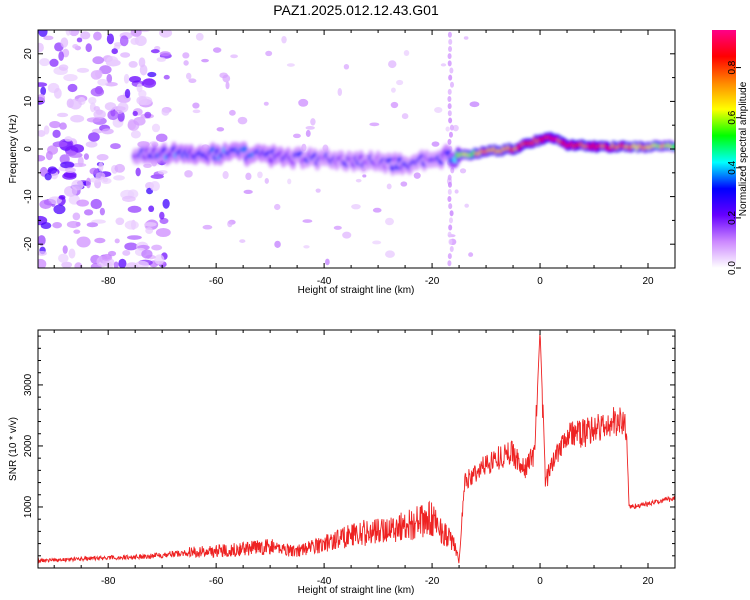 Image resolution: width=750 pixels, height=600 pixels. I want to click on figure-title: PAZ1.2025.012.12.43.G01, so click(356, 10).